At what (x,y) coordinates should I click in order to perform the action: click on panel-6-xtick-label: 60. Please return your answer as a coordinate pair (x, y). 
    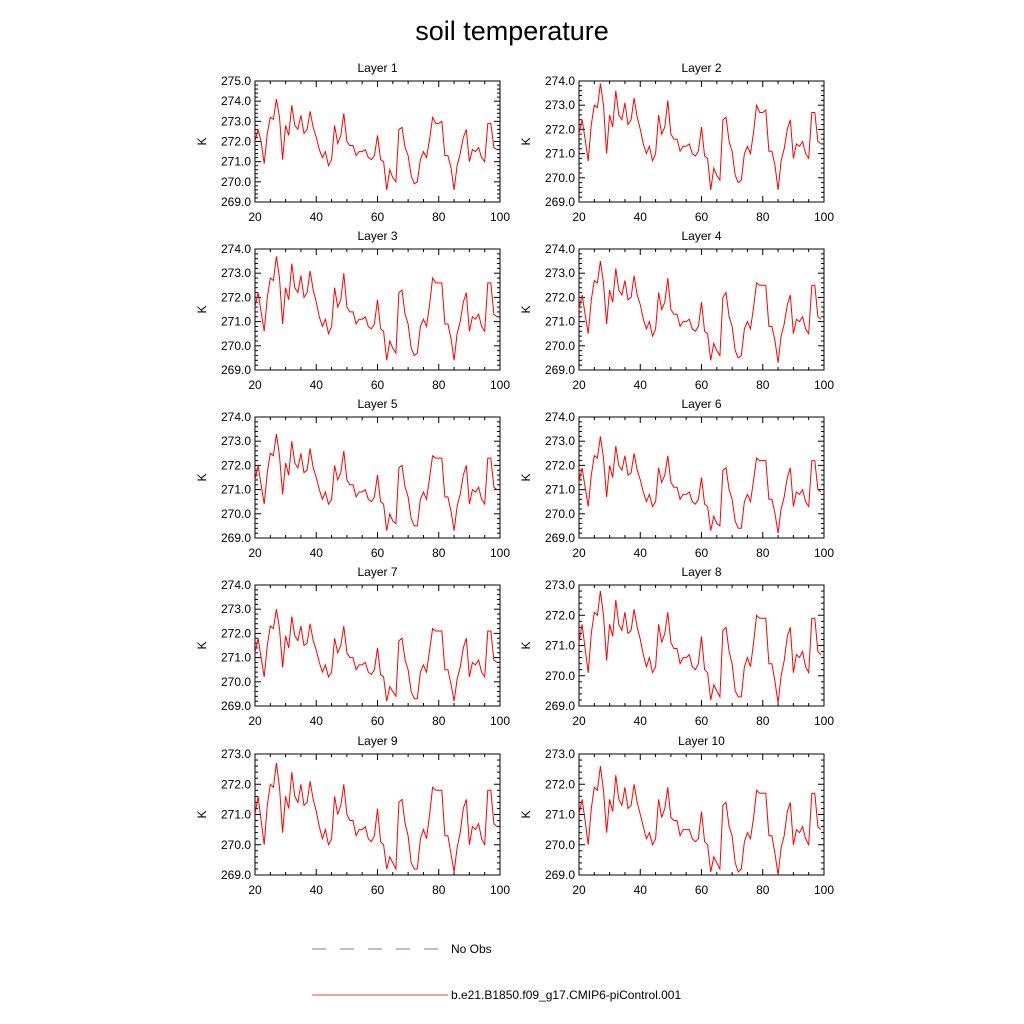
    Looking at the image, I should click on (702, 553).